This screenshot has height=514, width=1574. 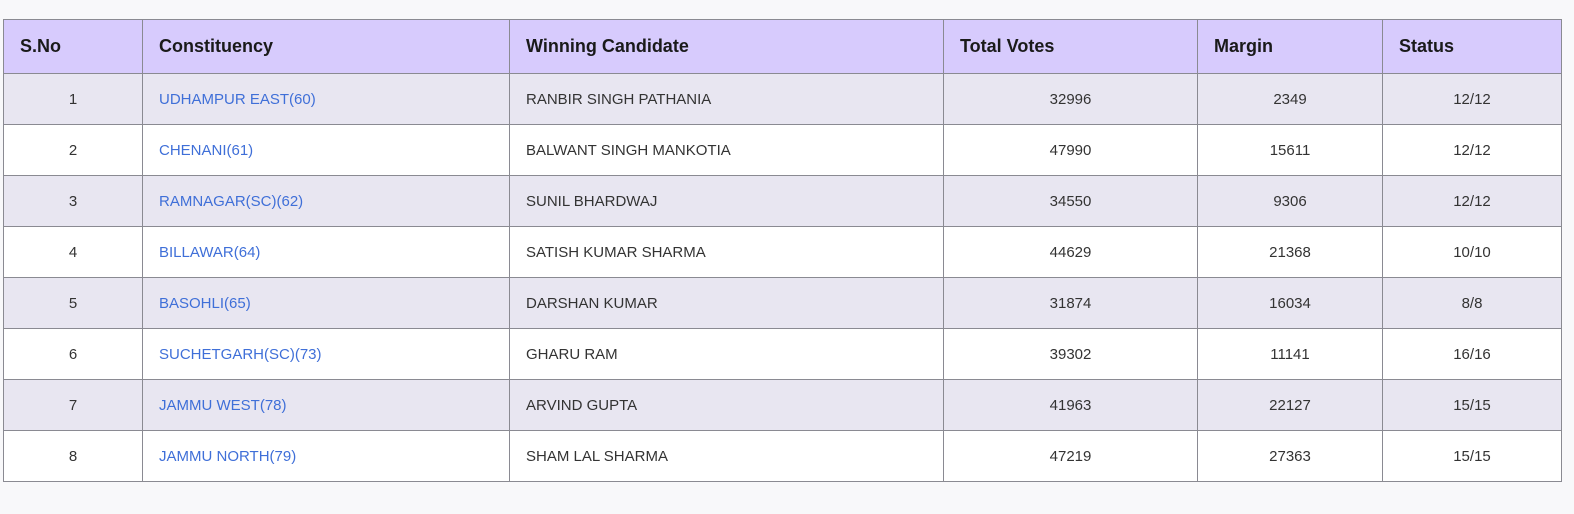 I want to click on cell-constituency: CHENANI(61), so click(x=326, y=150).